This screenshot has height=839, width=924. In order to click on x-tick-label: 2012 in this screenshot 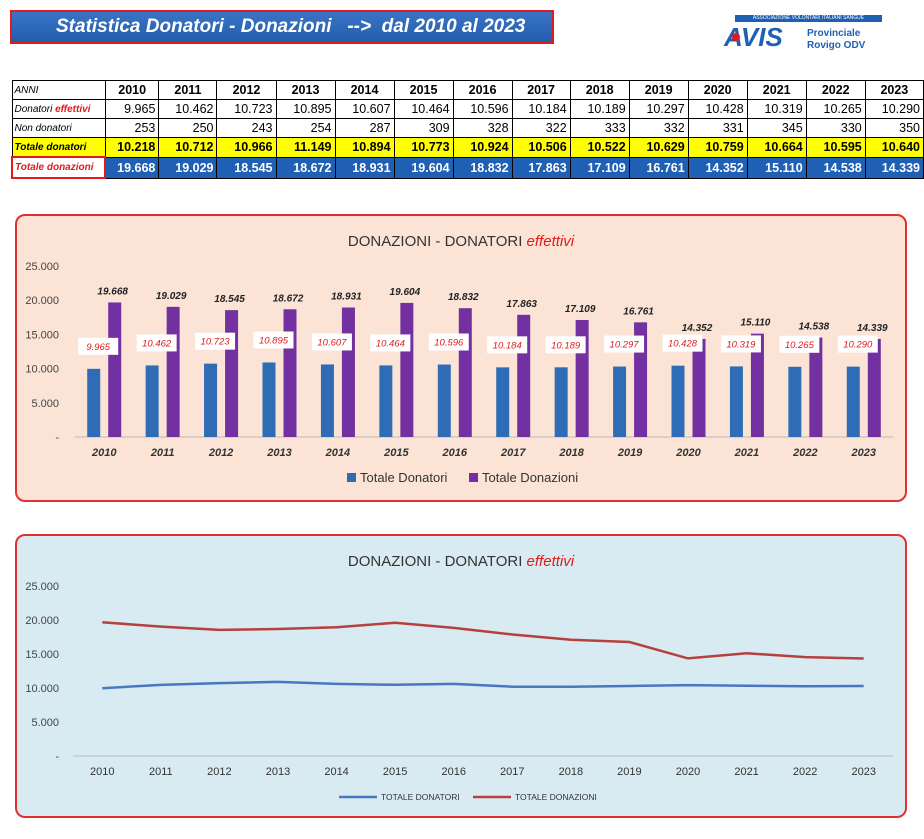, I will do `click(220, 453)`.